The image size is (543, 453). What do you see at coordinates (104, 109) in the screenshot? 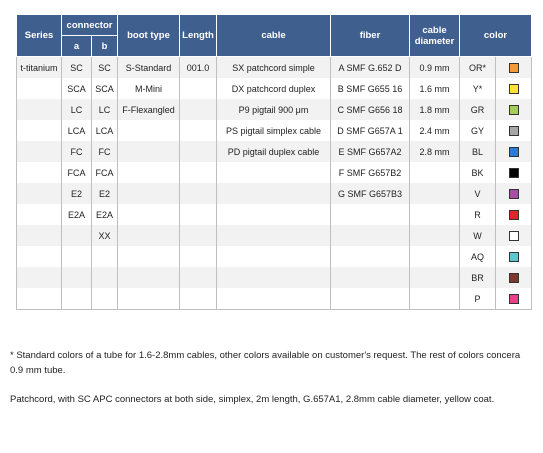
I see `connector-b-cell: LC` at bounding box center [104, 109].